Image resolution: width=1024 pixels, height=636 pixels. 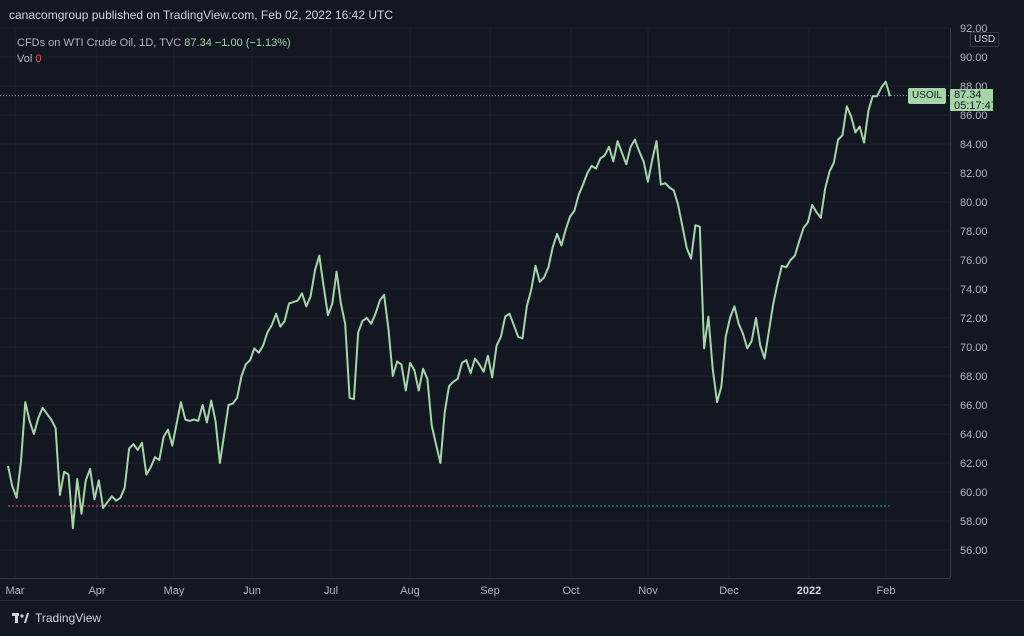 I want to click on price-tick-label: 64.00, so click(x=974, y=435).